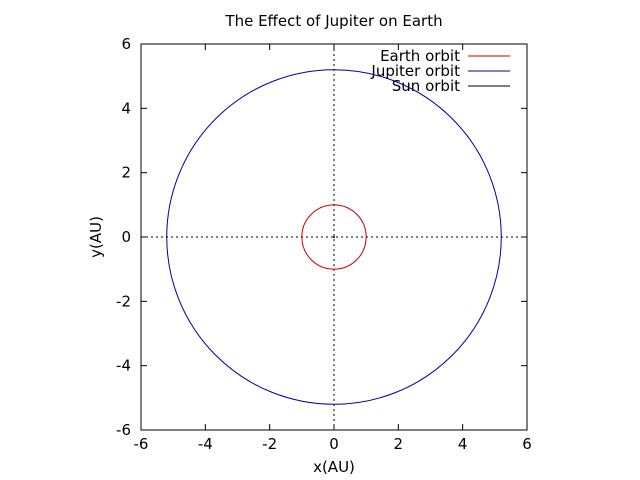 The width and height of the screenshot is (640, 480). Describe the element at coordinates (205, 444) in the screenshot. I see `x-tick-label-1: -4` at that location.